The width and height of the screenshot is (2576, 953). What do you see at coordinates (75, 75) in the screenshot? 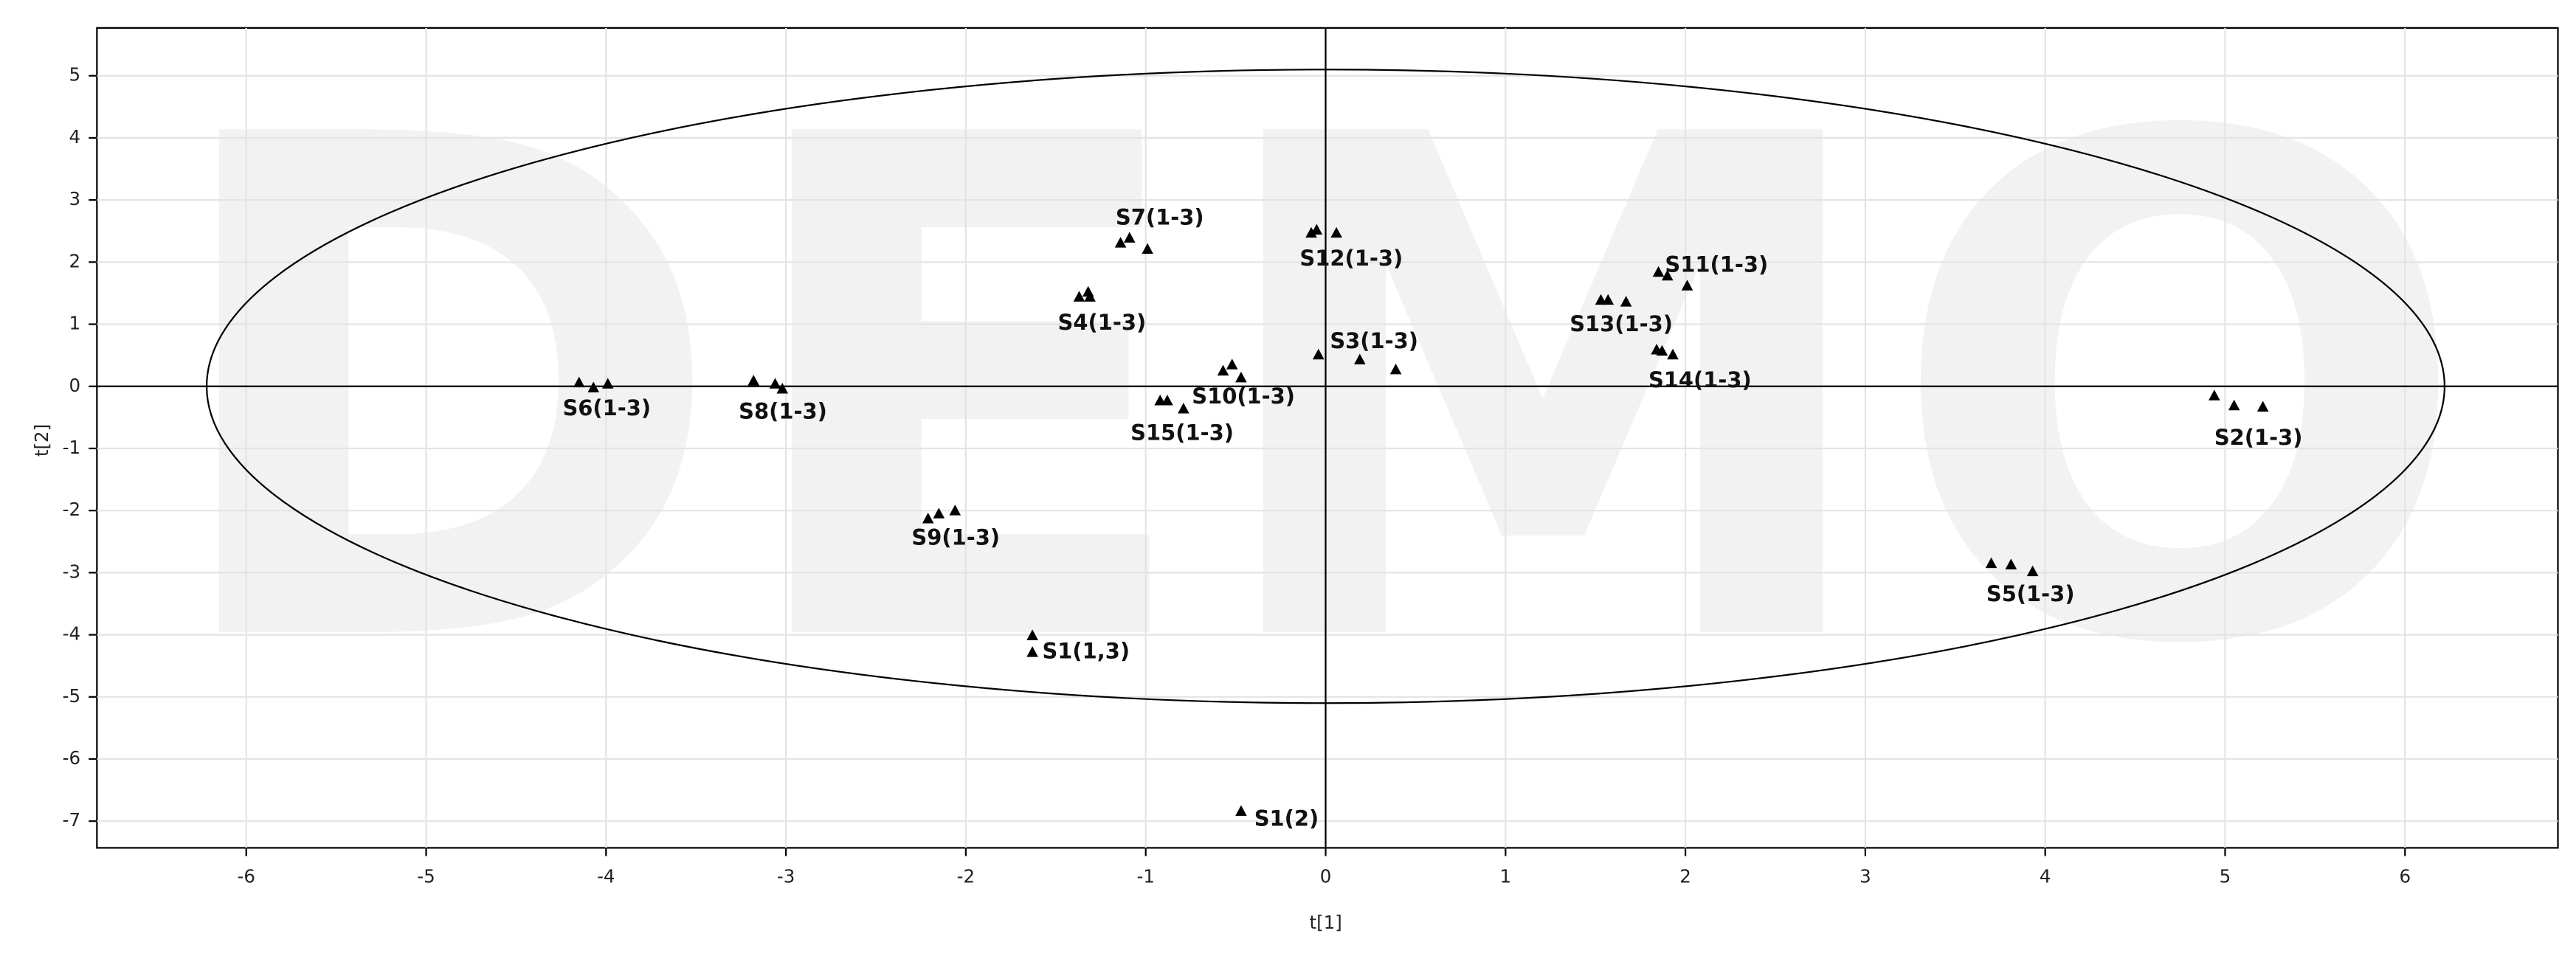
I see `y-tick-label: 5` at bounding box center [75, 75].